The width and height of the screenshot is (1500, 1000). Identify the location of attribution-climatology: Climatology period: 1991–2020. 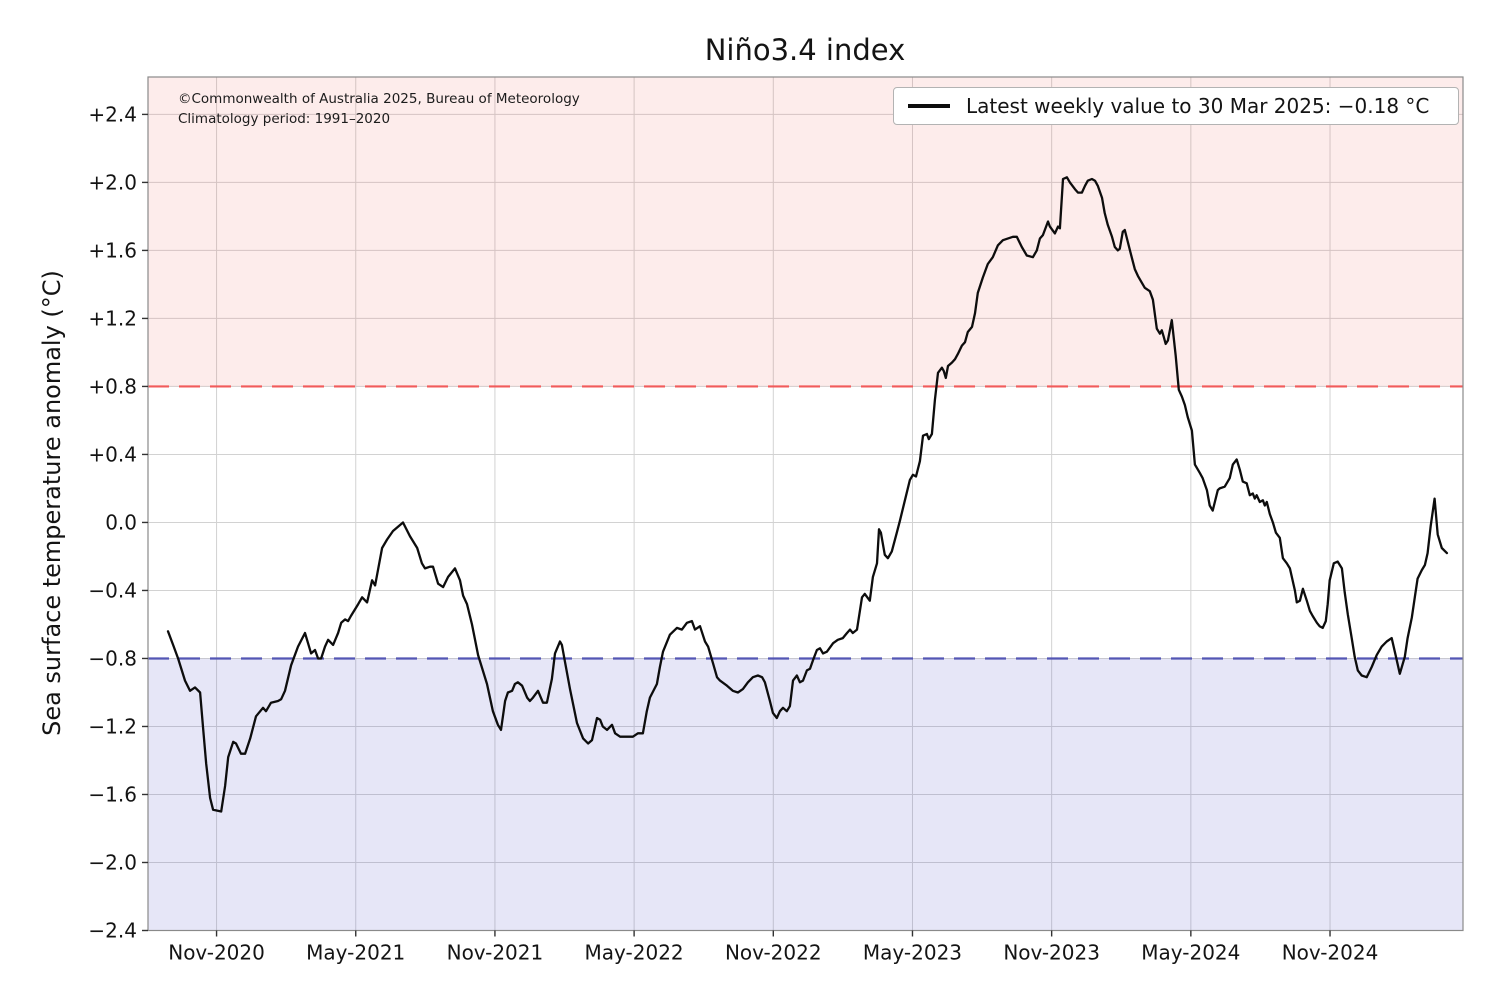
(284, 119).